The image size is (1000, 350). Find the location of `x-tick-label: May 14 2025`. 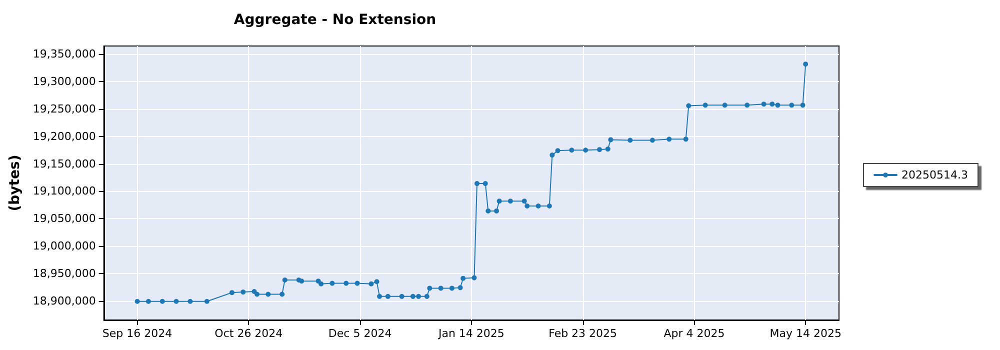

x-tick-label: May 14 2025 is located at coordinates (806, 333).